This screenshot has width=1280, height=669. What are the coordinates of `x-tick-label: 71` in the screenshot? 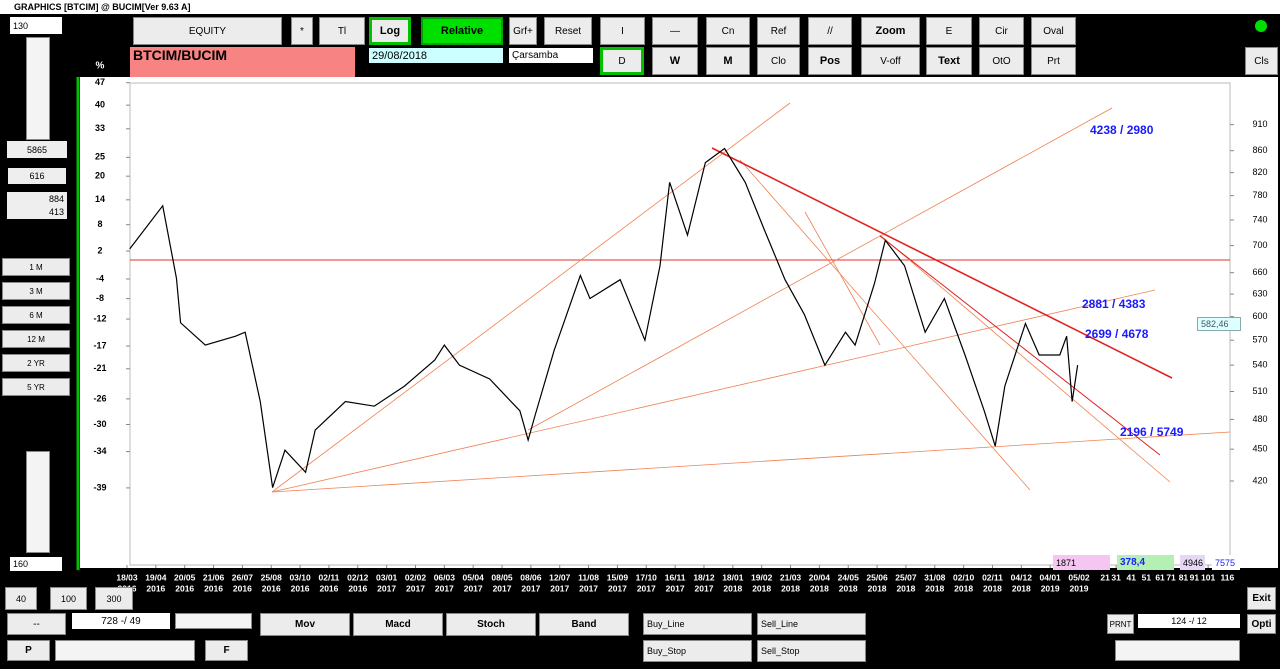 It's located at (1171, 577).